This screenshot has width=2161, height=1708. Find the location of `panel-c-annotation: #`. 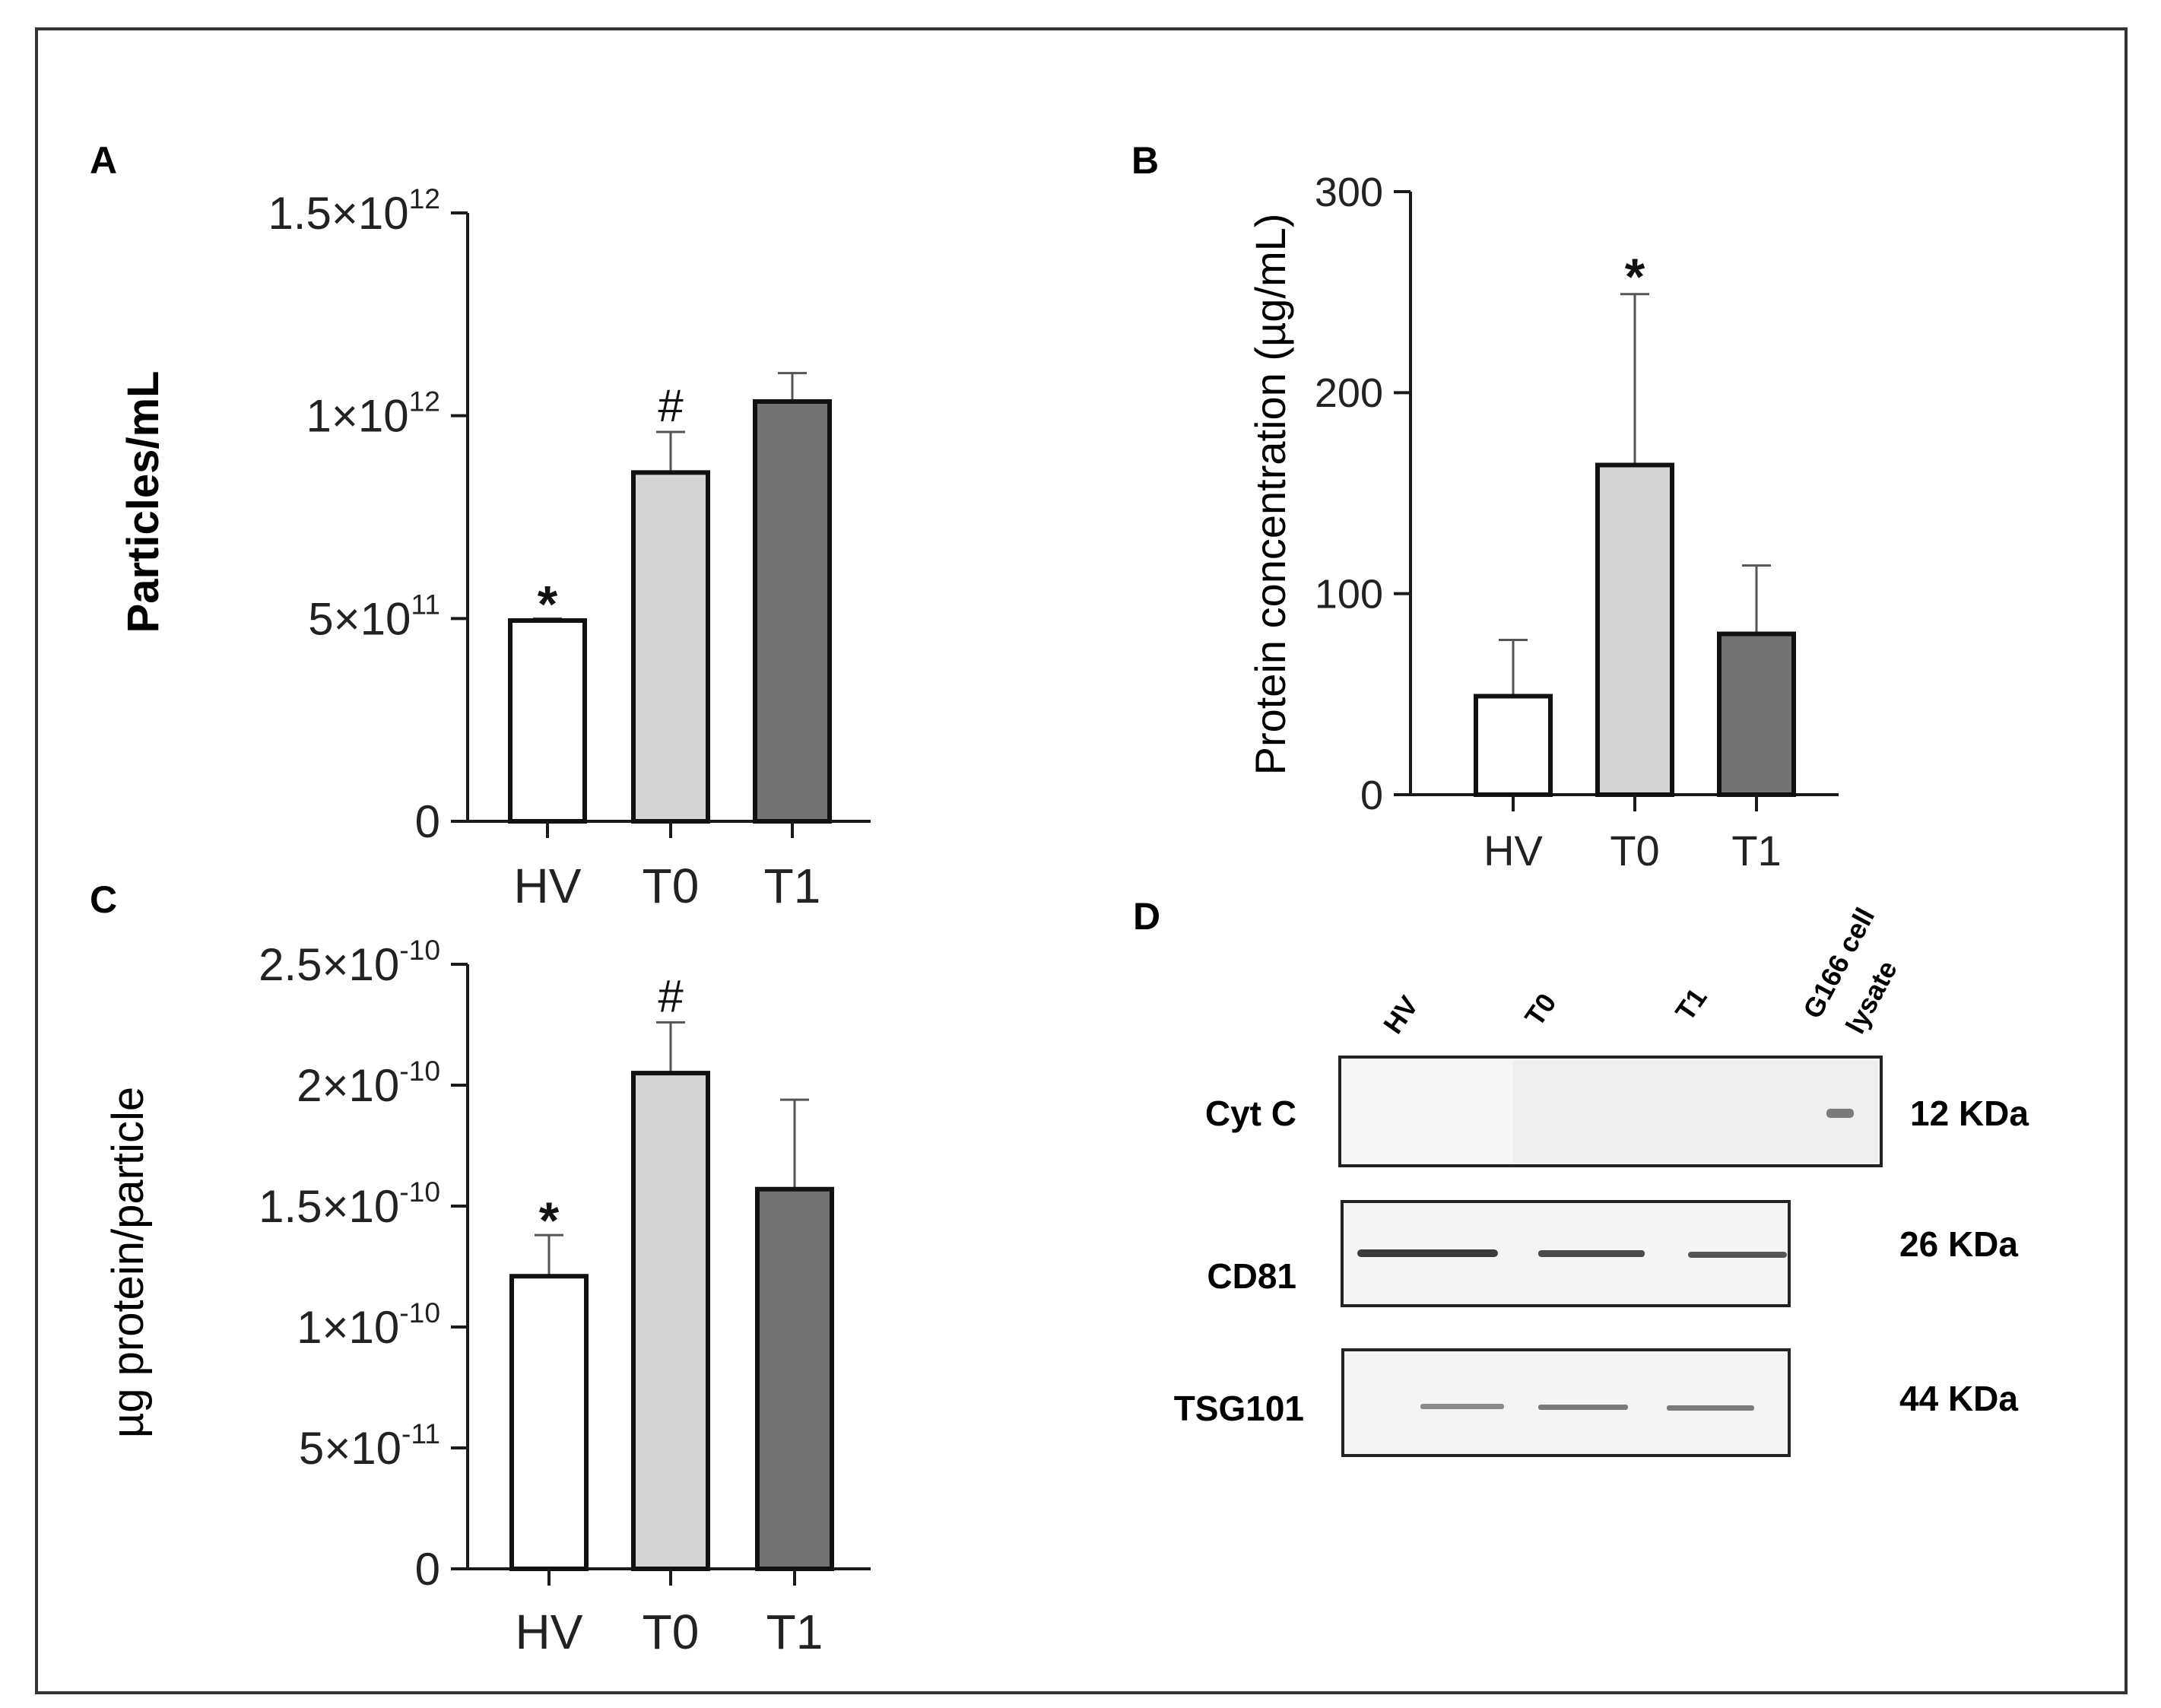

panel-c-annotation: # is located at coordinates (671, 995).